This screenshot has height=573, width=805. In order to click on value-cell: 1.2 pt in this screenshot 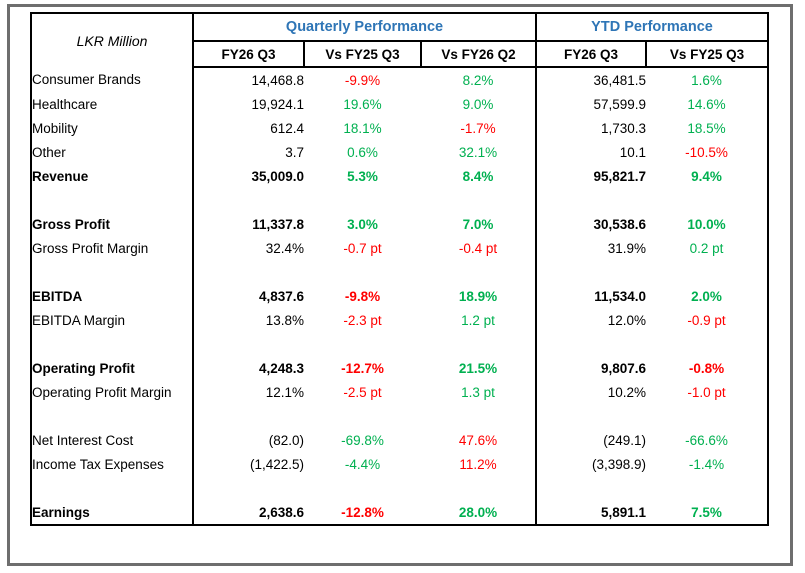, I will do `click(479, 320)`.